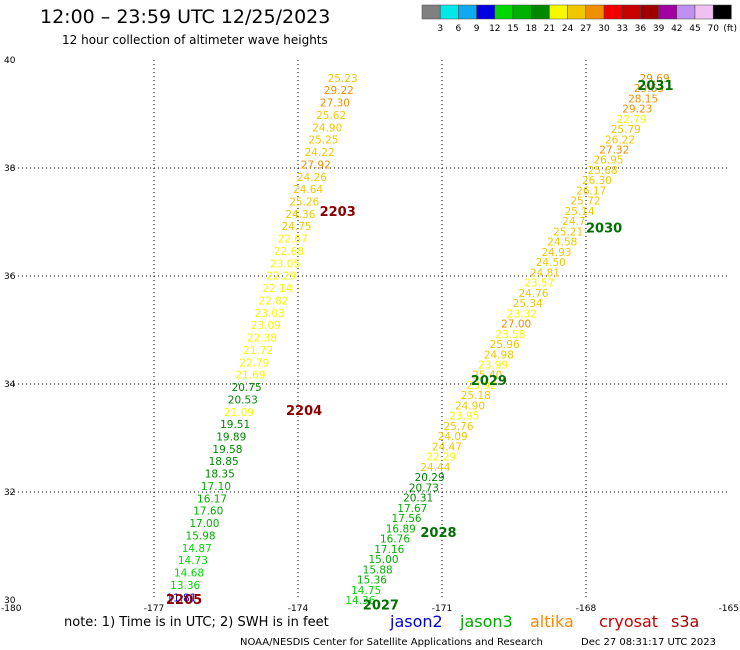  I want to click on satellite-legend-item: s3a, so click(685, 621).